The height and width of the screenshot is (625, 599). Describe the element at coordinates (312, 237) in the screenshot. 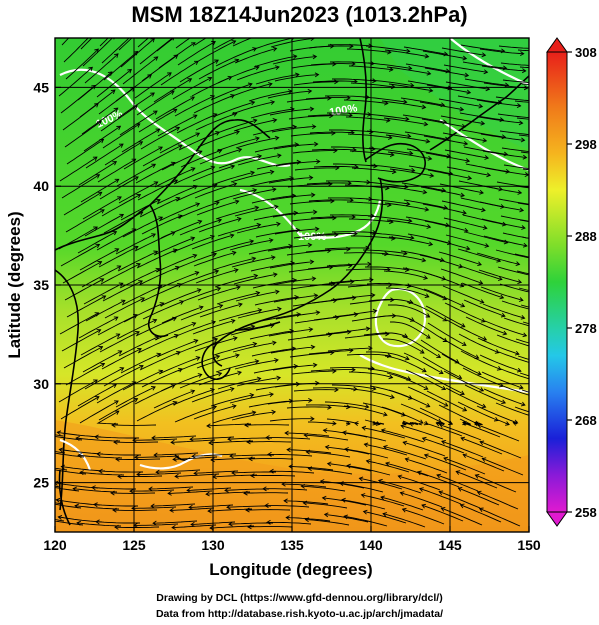

I see `contour-label: 100%` at that location.